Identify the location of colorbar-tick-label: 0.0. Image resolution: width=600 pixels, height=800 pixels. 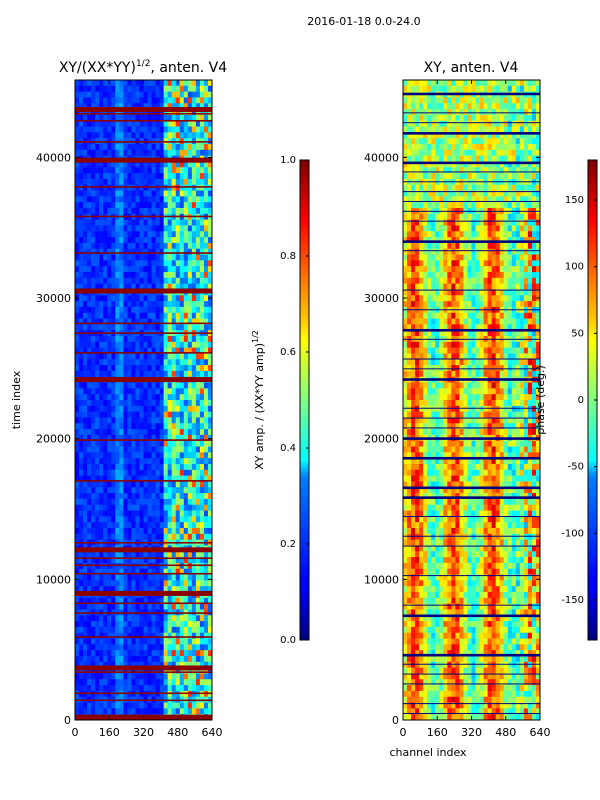
(288, 640).